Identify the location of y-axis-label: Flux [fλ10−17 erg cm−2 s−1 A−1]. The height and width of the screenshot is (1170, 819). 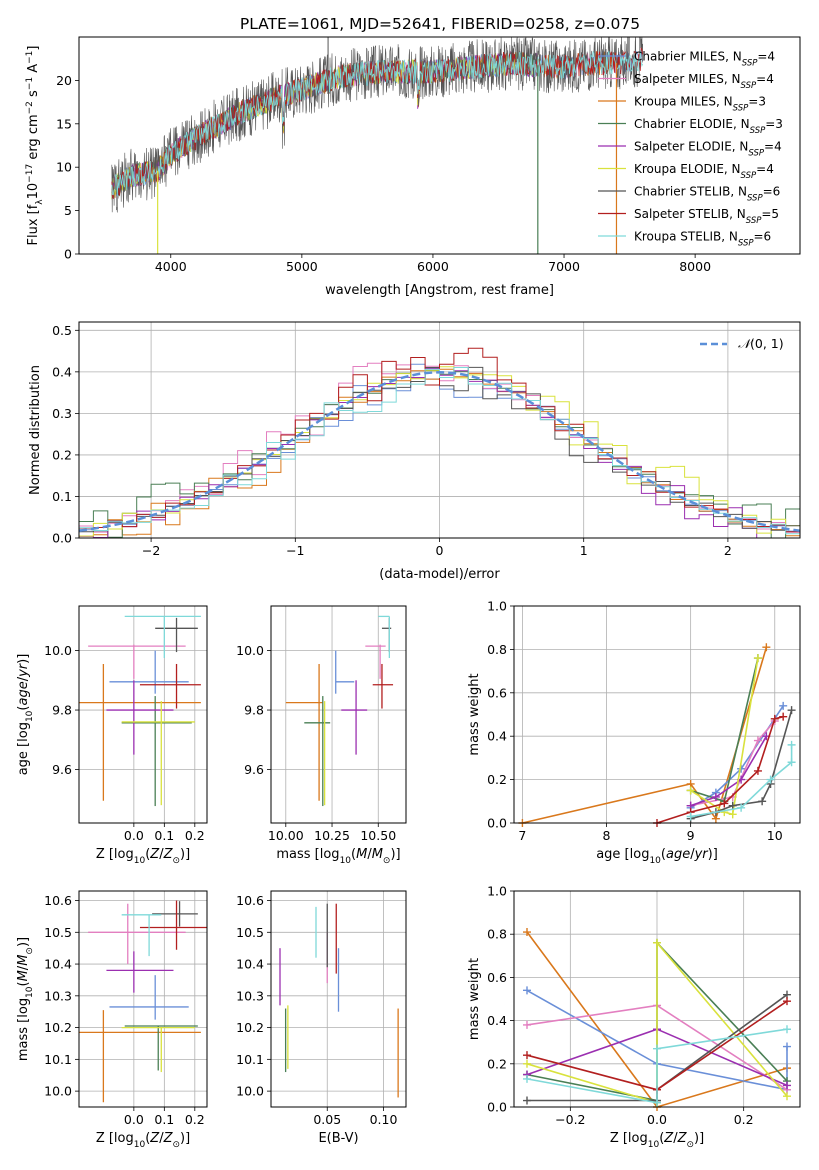
(35, 146).